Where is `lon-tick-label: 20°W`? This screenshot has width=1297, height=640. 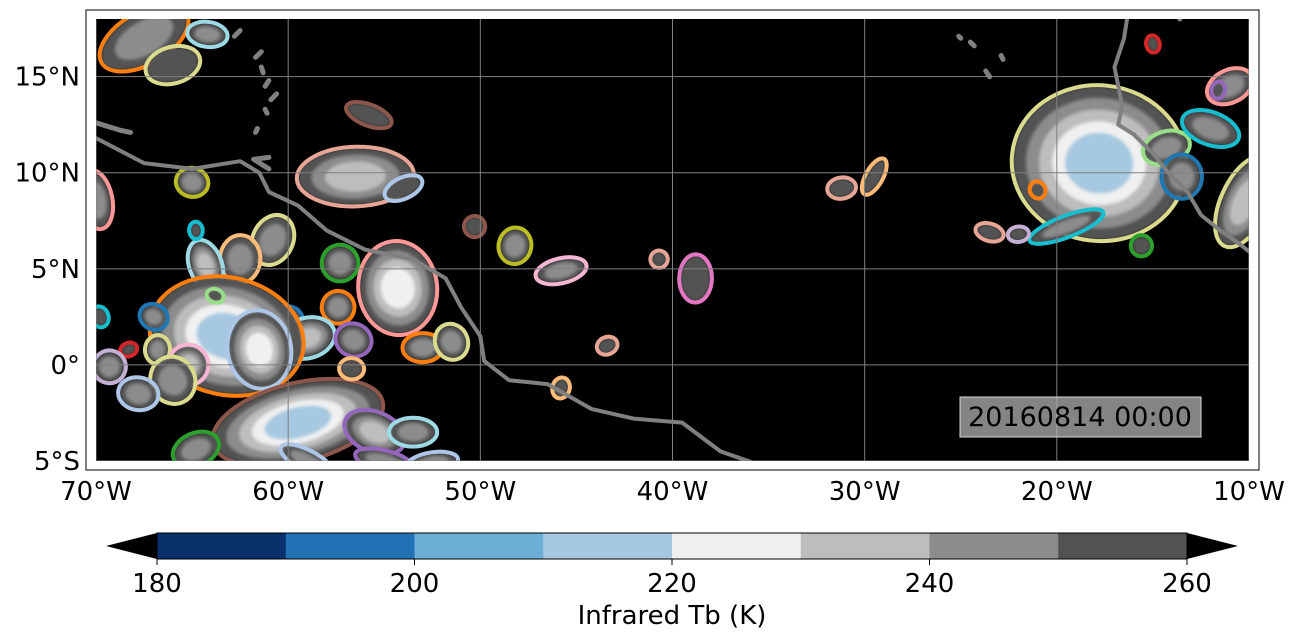 lon-tick-label: 20°W is located at coordinates (1057, 492).